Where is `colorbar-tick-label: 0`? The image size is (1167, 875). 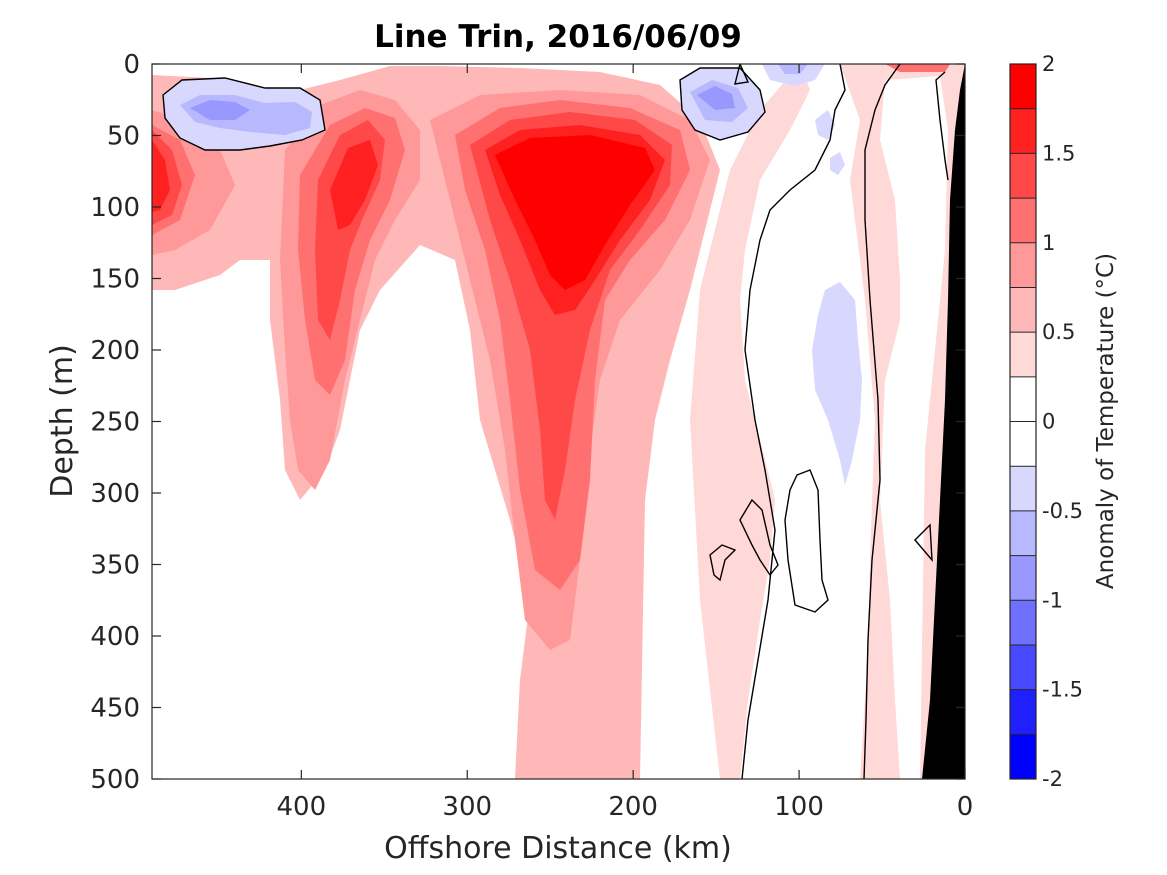
colorbar-tick-label: 0 is located at coordinates (1048, 422).